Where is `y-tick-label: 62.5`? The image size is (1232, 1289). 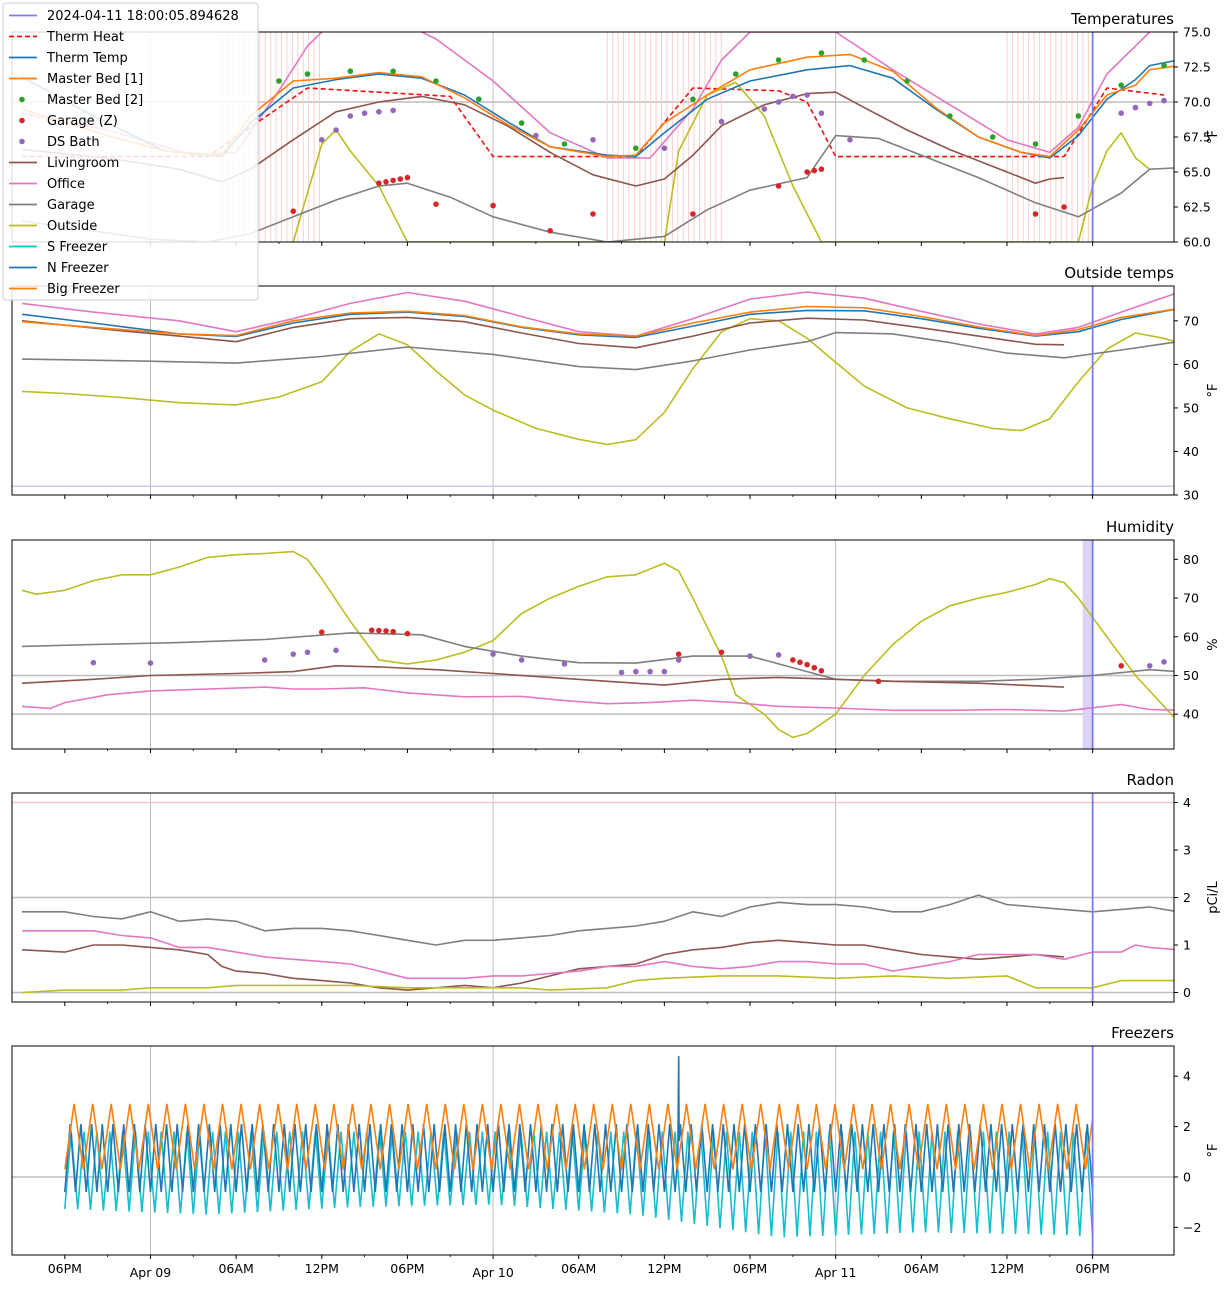
y-tick-label: 62.5 is located at coordinates (1197, 207).